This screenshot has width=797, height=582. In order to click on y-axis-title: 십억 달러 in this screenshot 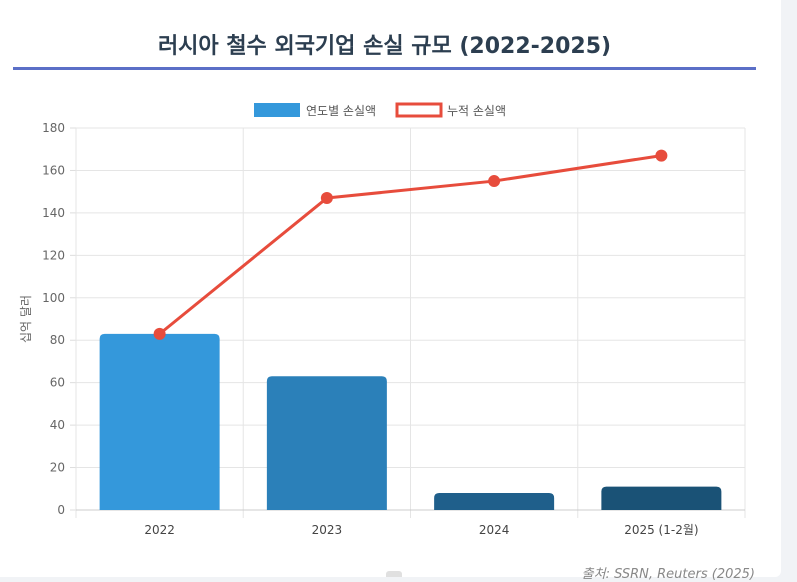, I will do `click(26, 319)`.